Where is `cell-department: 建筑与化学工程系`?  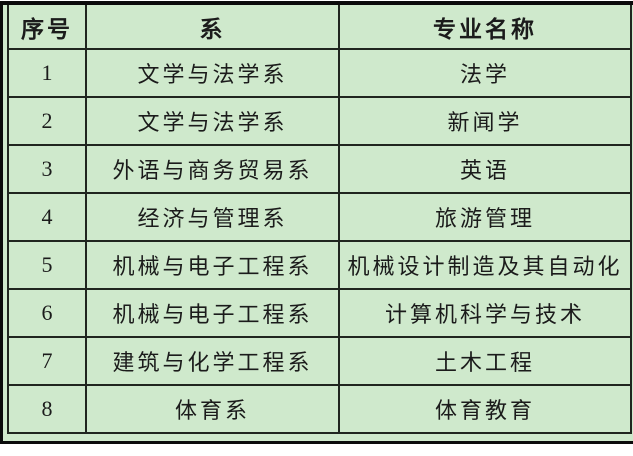 cell-department: 建筑与化学工程系 is located at coordinates (212, 361).